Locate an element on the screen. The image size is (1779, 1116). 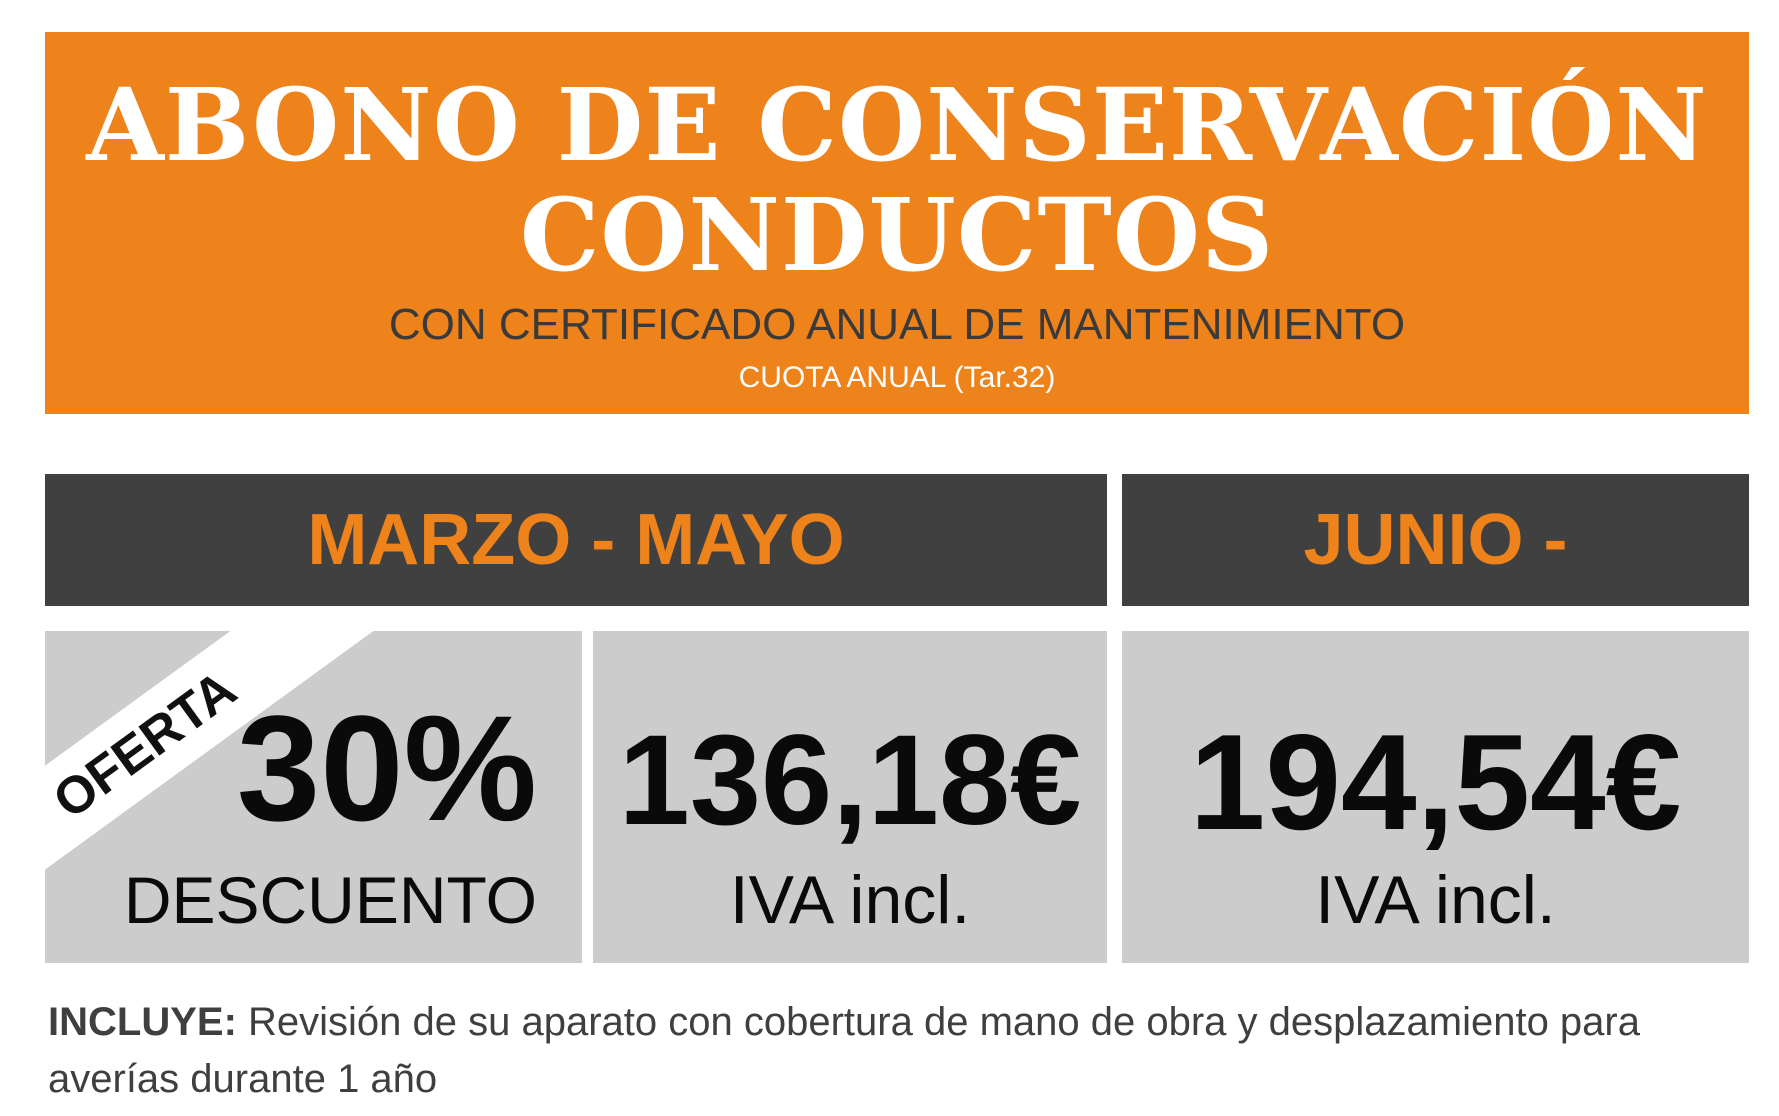
discount-label: DESCUENTO is located at coordinates (330, 900).